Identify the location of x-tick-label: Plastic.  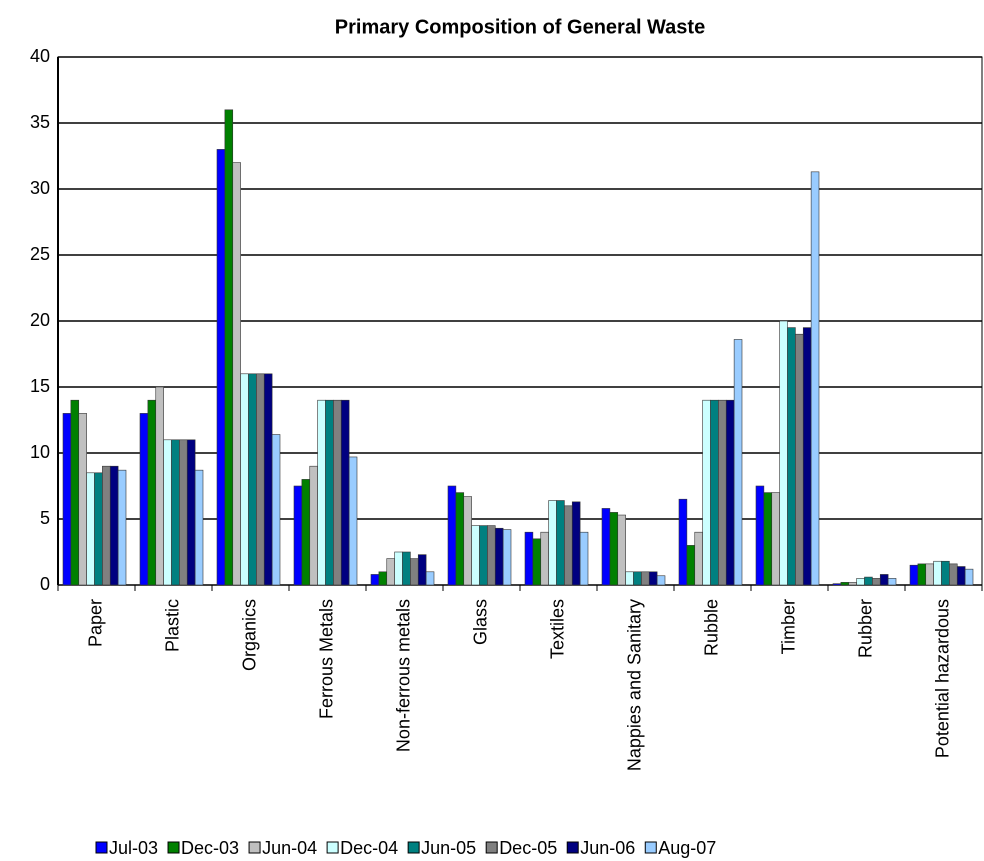
(172, 625).